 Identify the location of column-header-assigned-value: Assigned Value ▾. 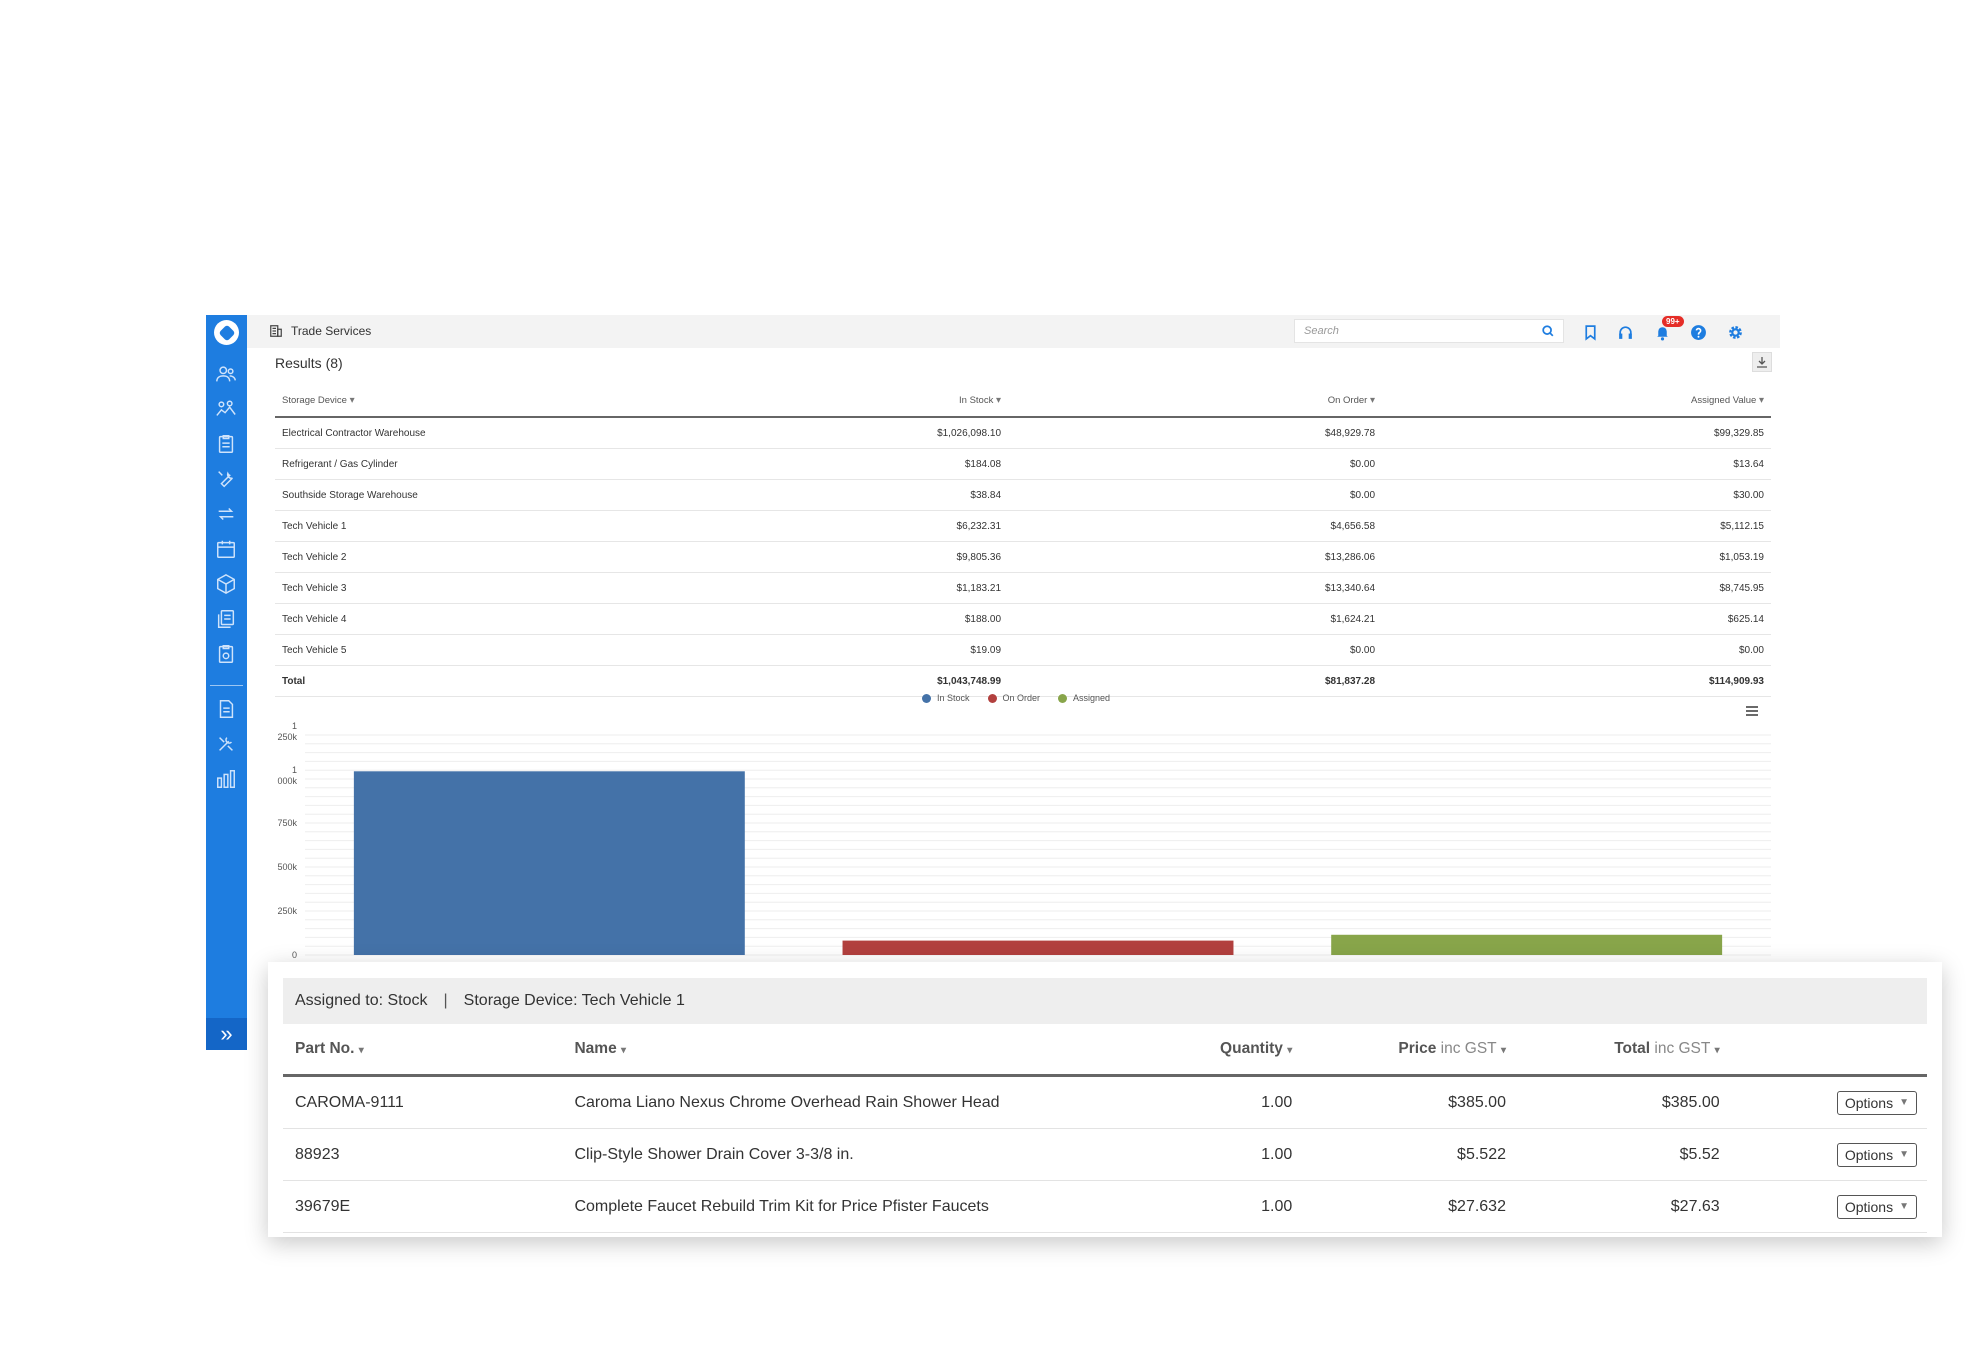
(1576, 401).